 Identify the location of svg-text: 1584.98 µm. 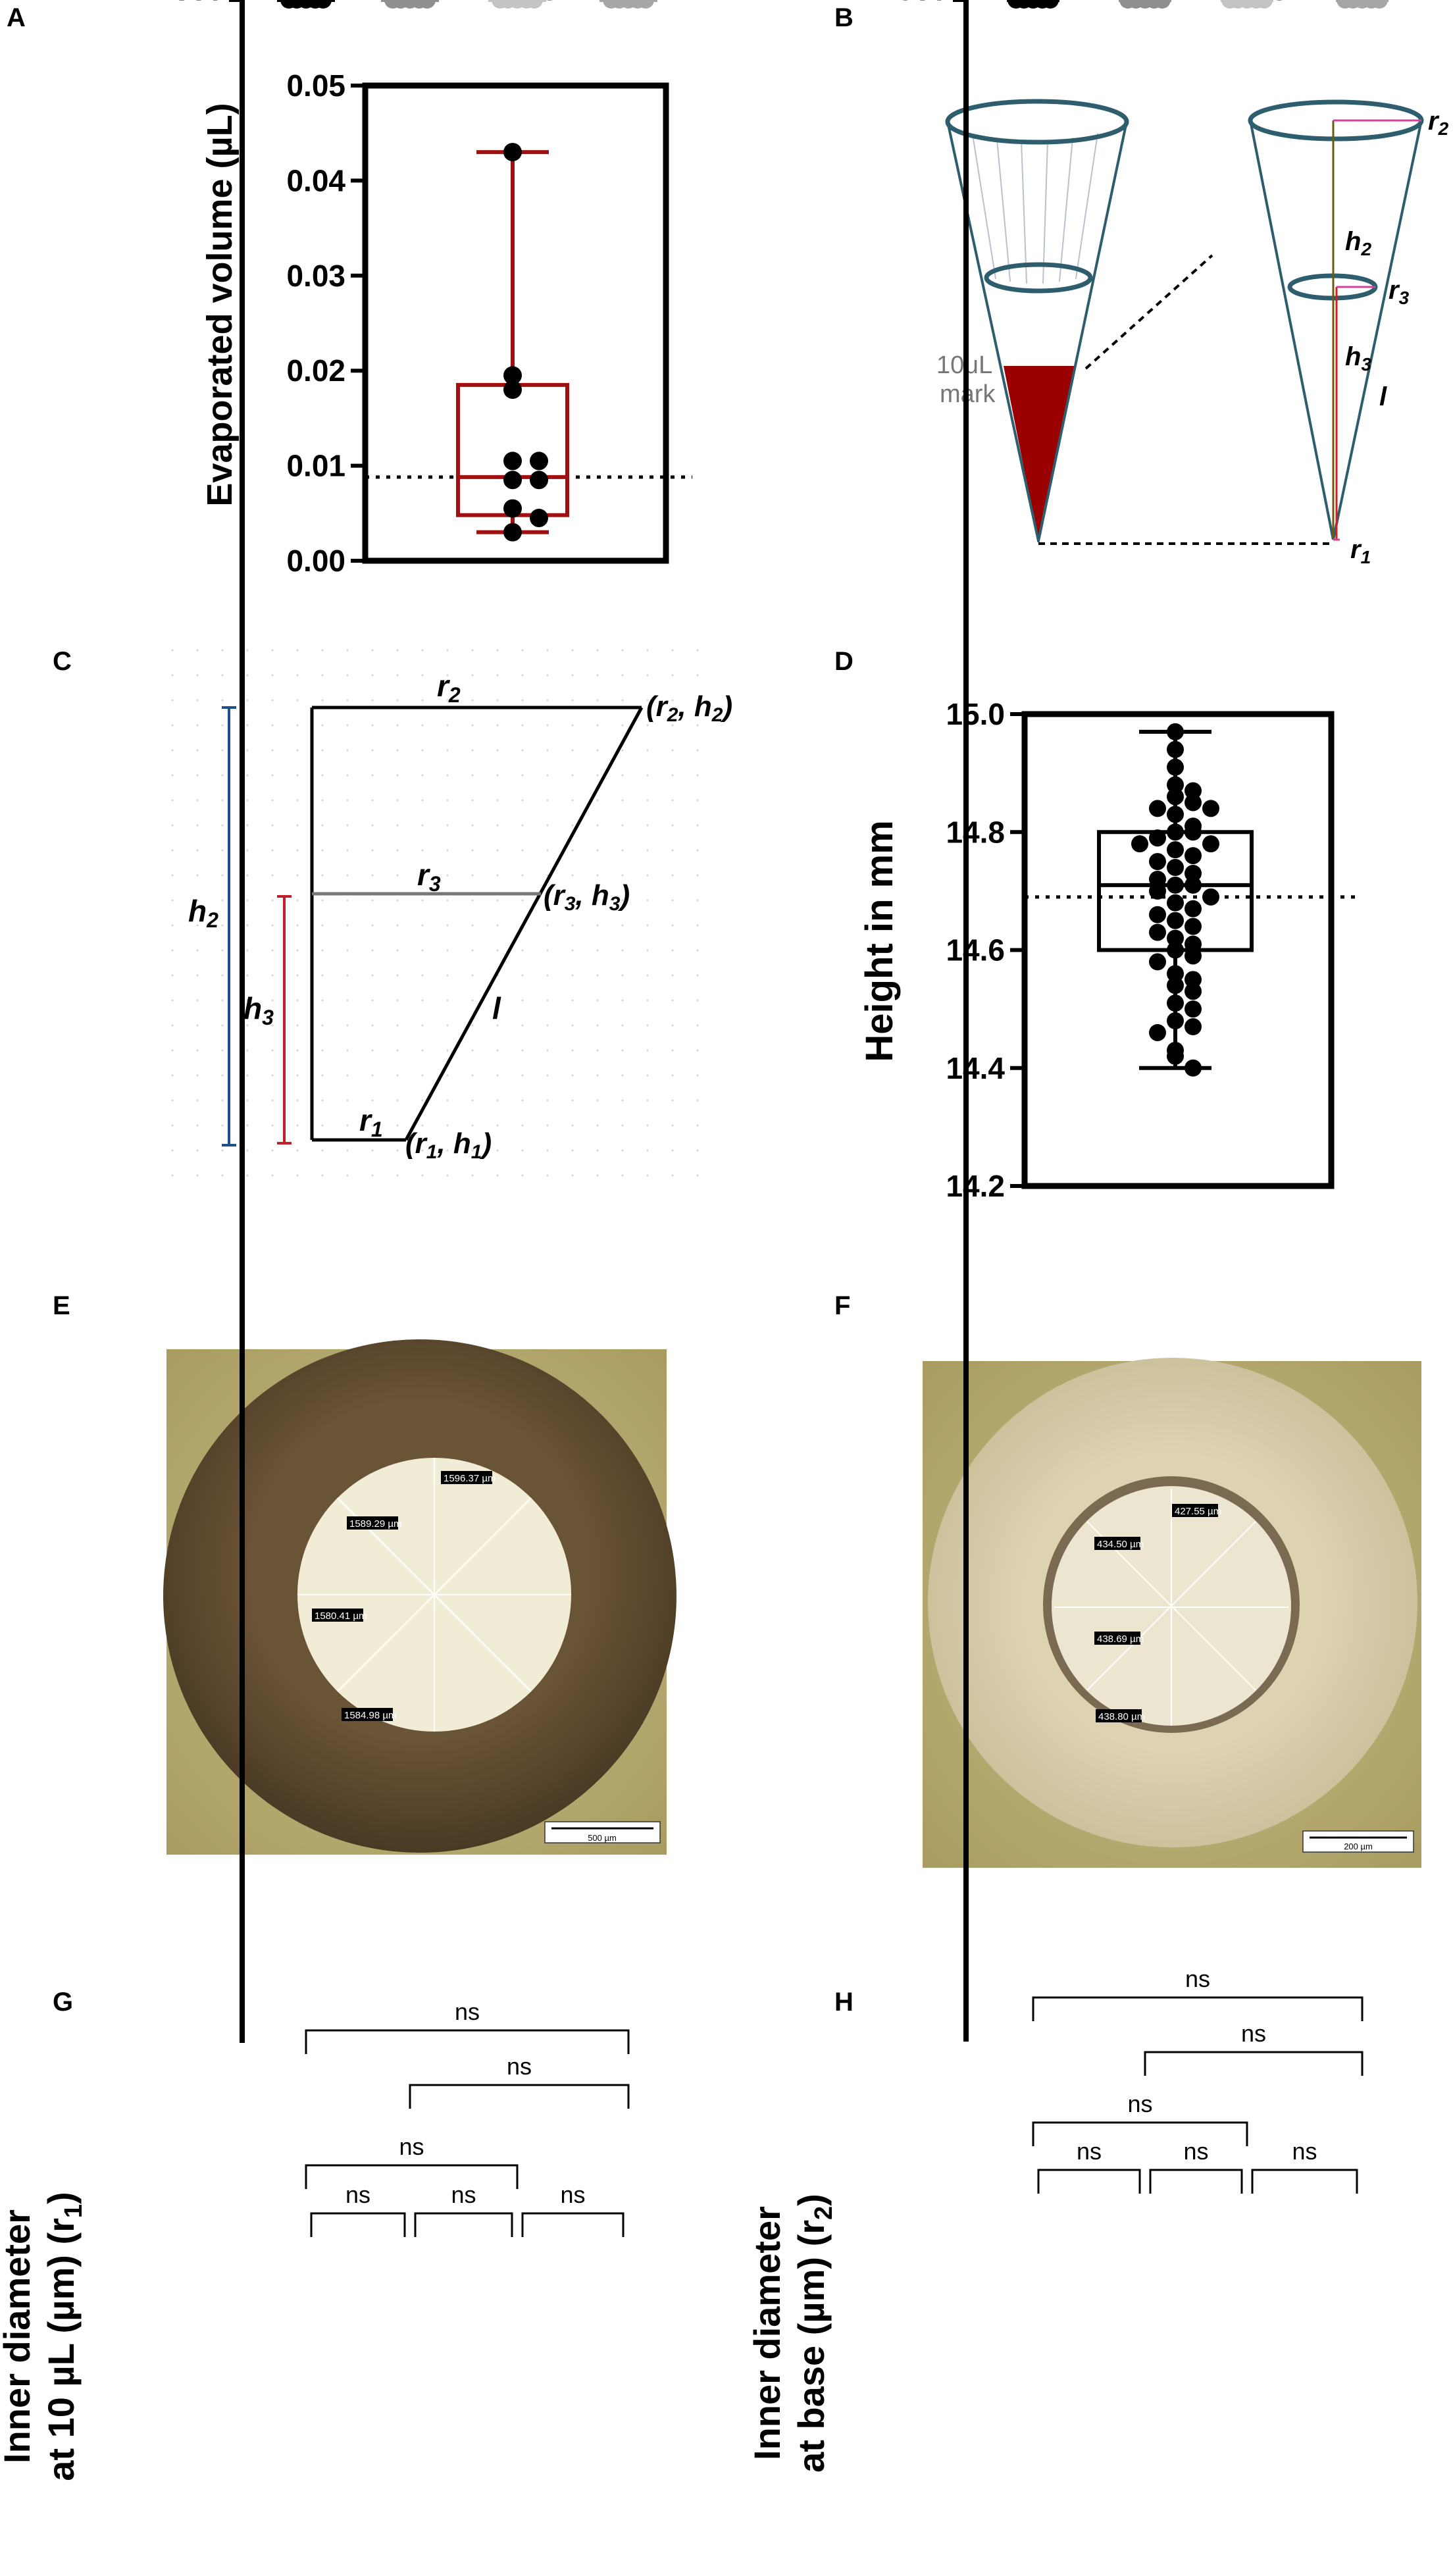
(370, 1715).